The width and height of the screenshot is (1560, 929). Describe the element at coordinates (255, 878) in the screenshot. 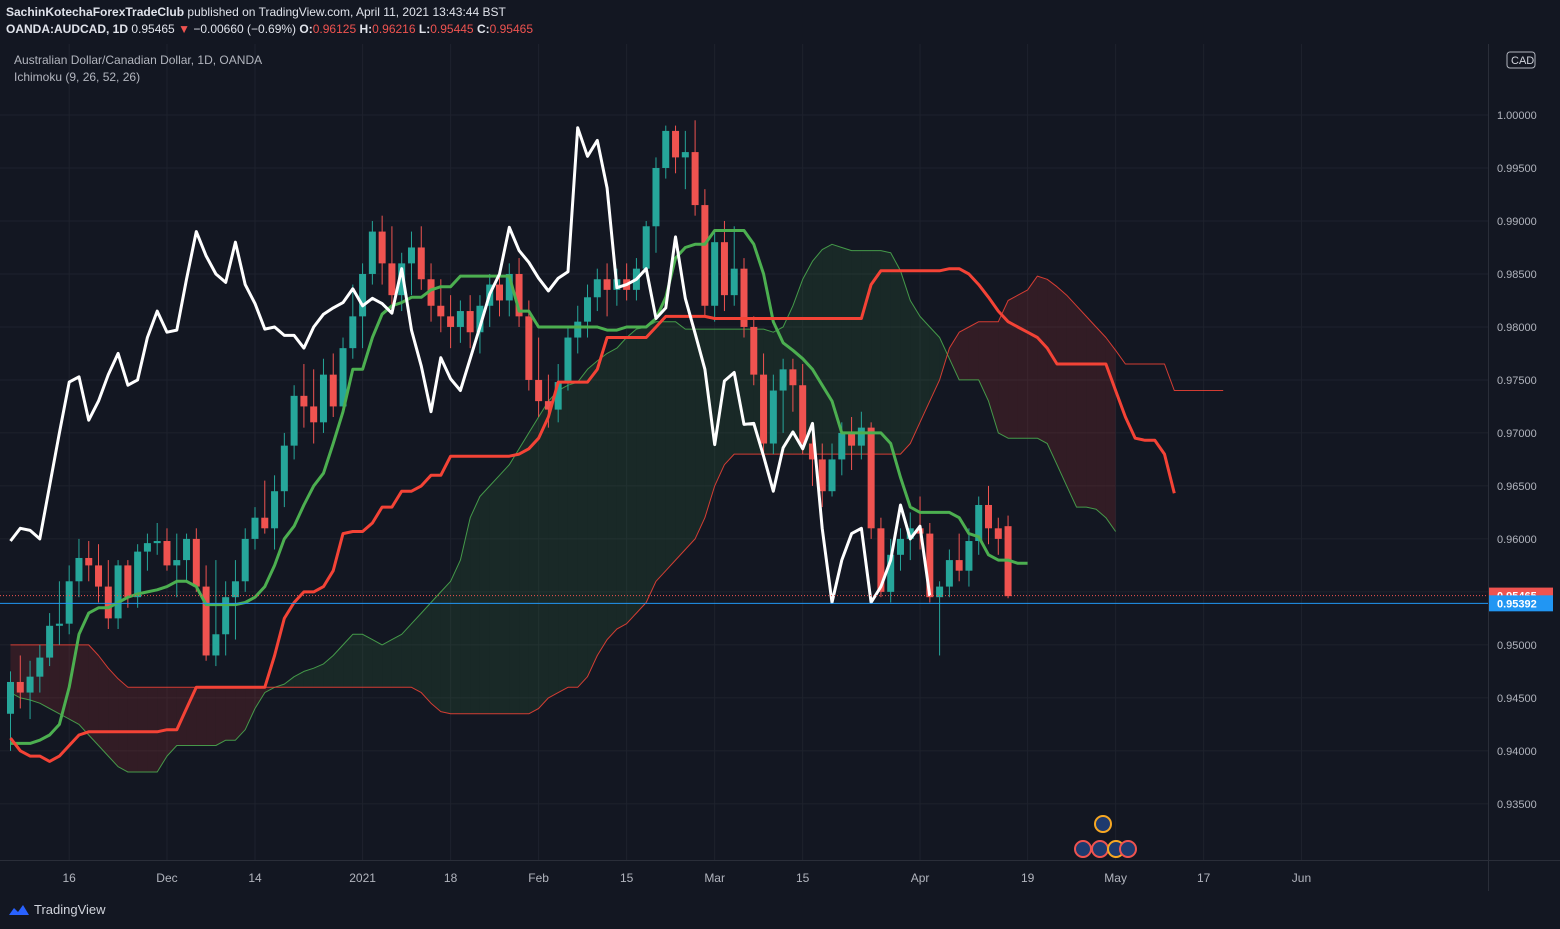

I see `time-tick-label: 14` at that location.